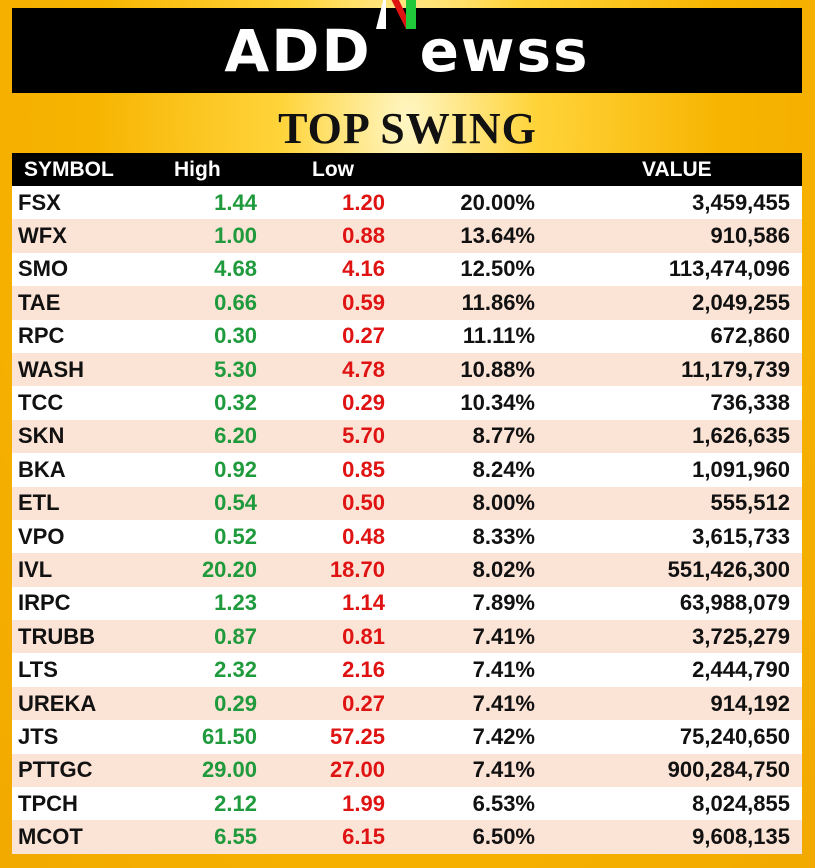 This screenshot has width=815, height=868. What do you see at coordinates (363, 803) in the screenshot?
I see `cell-low: 1.99` at bounding box center [363, 803].